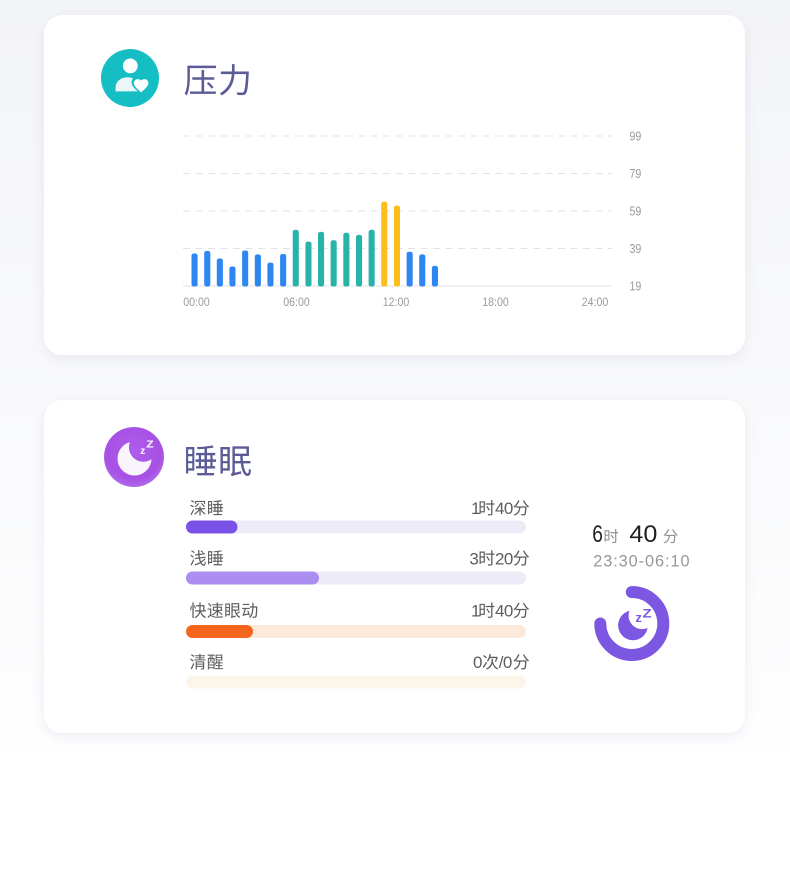 The height and width of the screenshot is (891, 790). I want to click on svg-text: 0, so click(477, 662).